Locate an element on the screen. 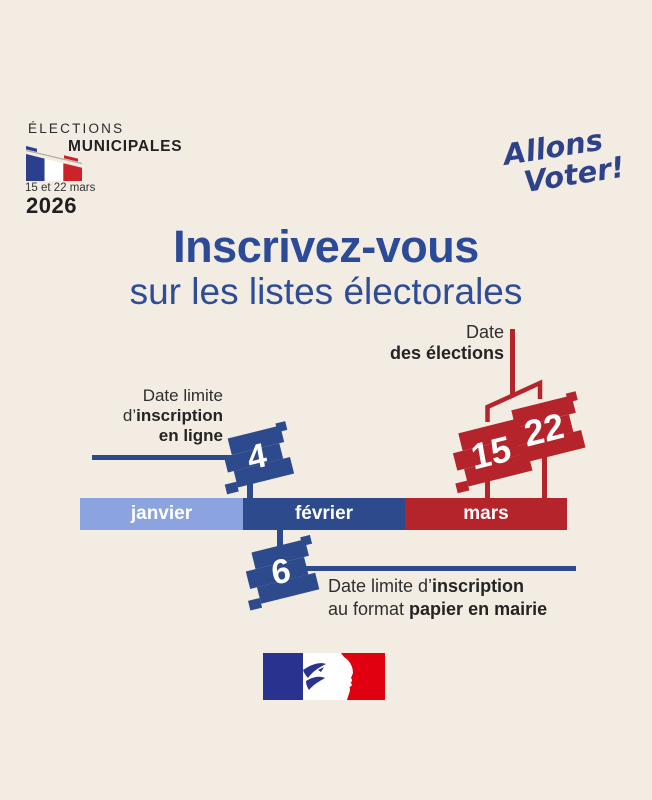  month-segment-fevrier: février is located at coordinates (324, 514).